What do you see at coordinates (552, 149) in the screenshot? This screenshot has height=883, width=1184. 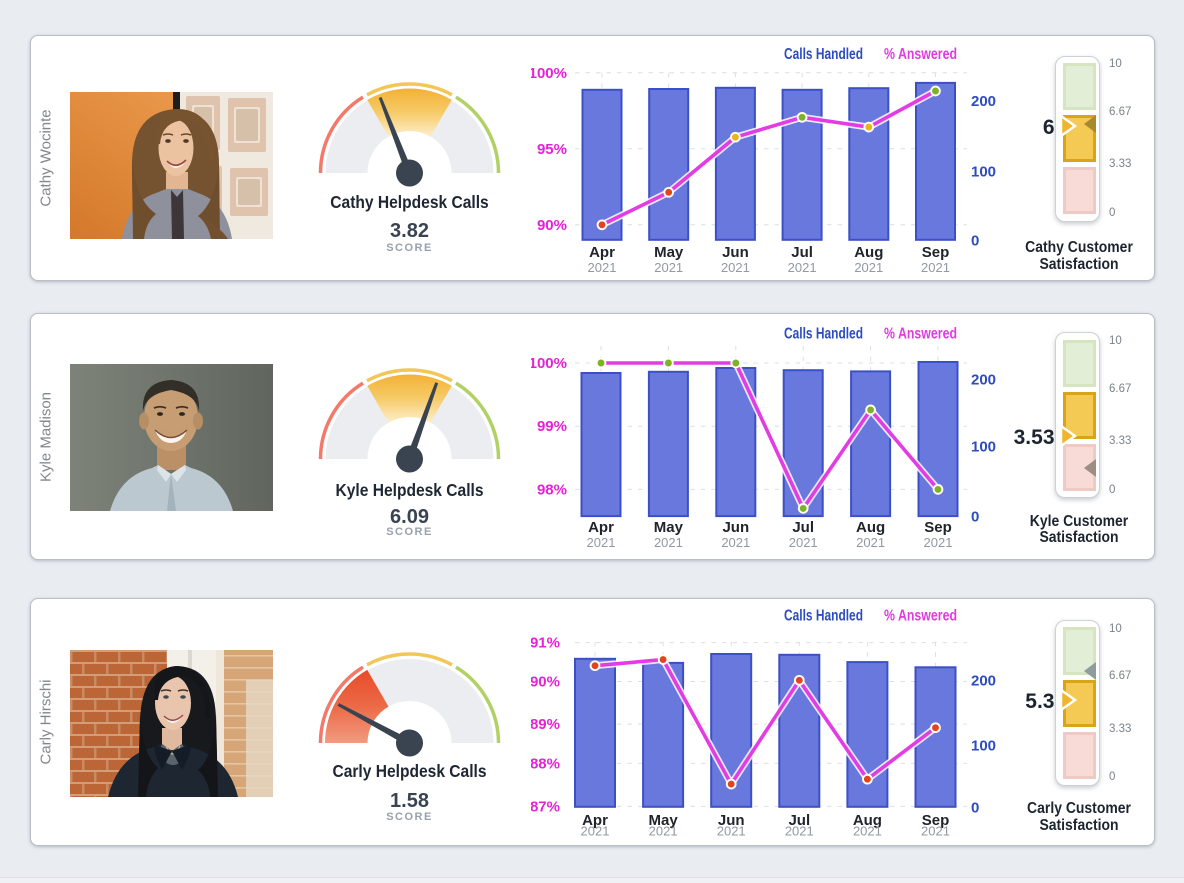 I see `svg-text: 95%` at bounding box center [552, 149].